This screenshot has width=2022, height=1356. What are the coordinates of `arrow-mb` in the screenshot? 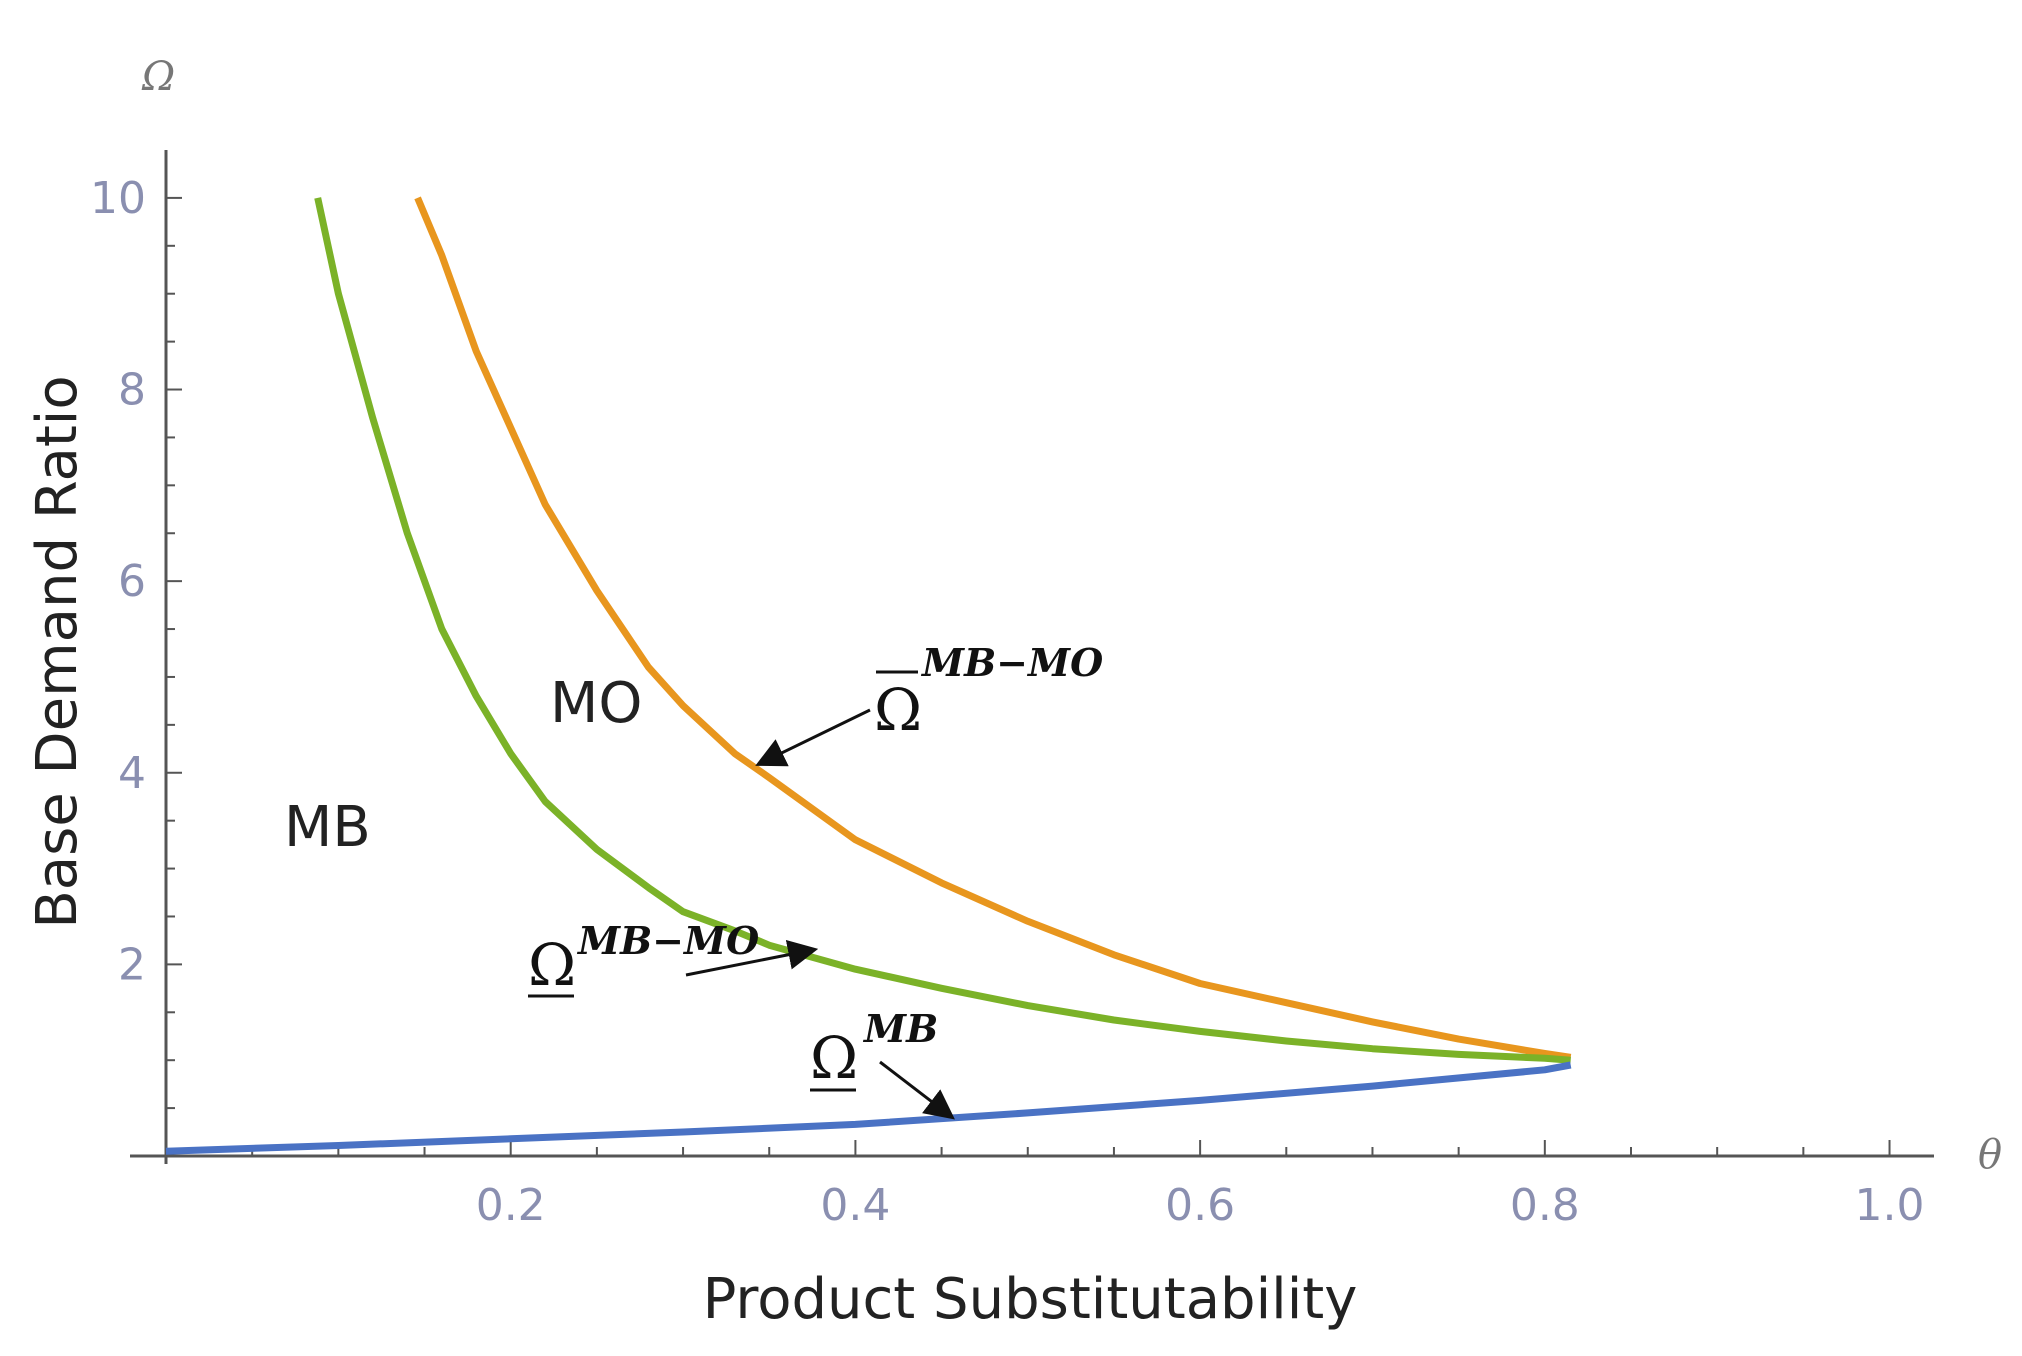 It's located at (917, 1090).